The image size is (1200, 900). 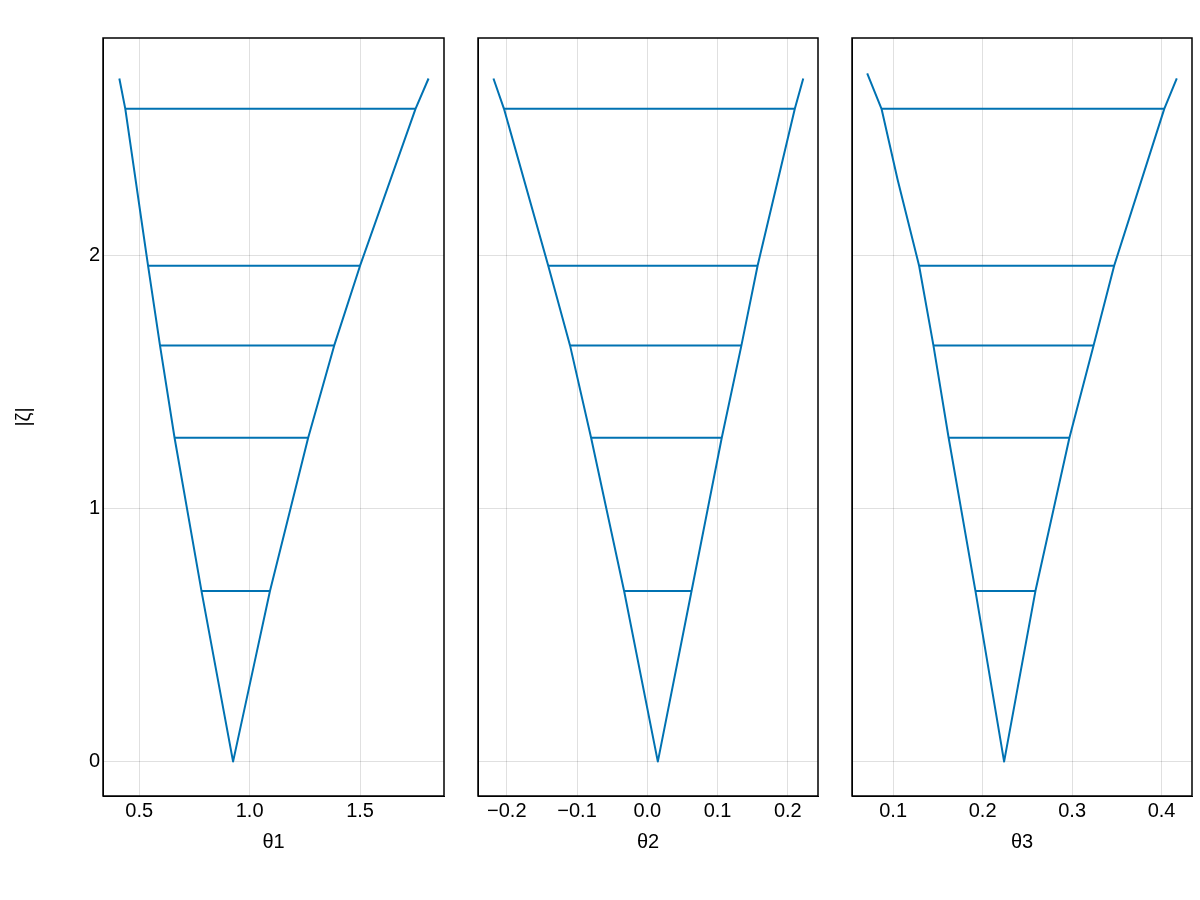 What do you see at coordinates (139, 809) in the screenshot?
I see `x-tick-label: 0.5` at bounding box center [139, 809].